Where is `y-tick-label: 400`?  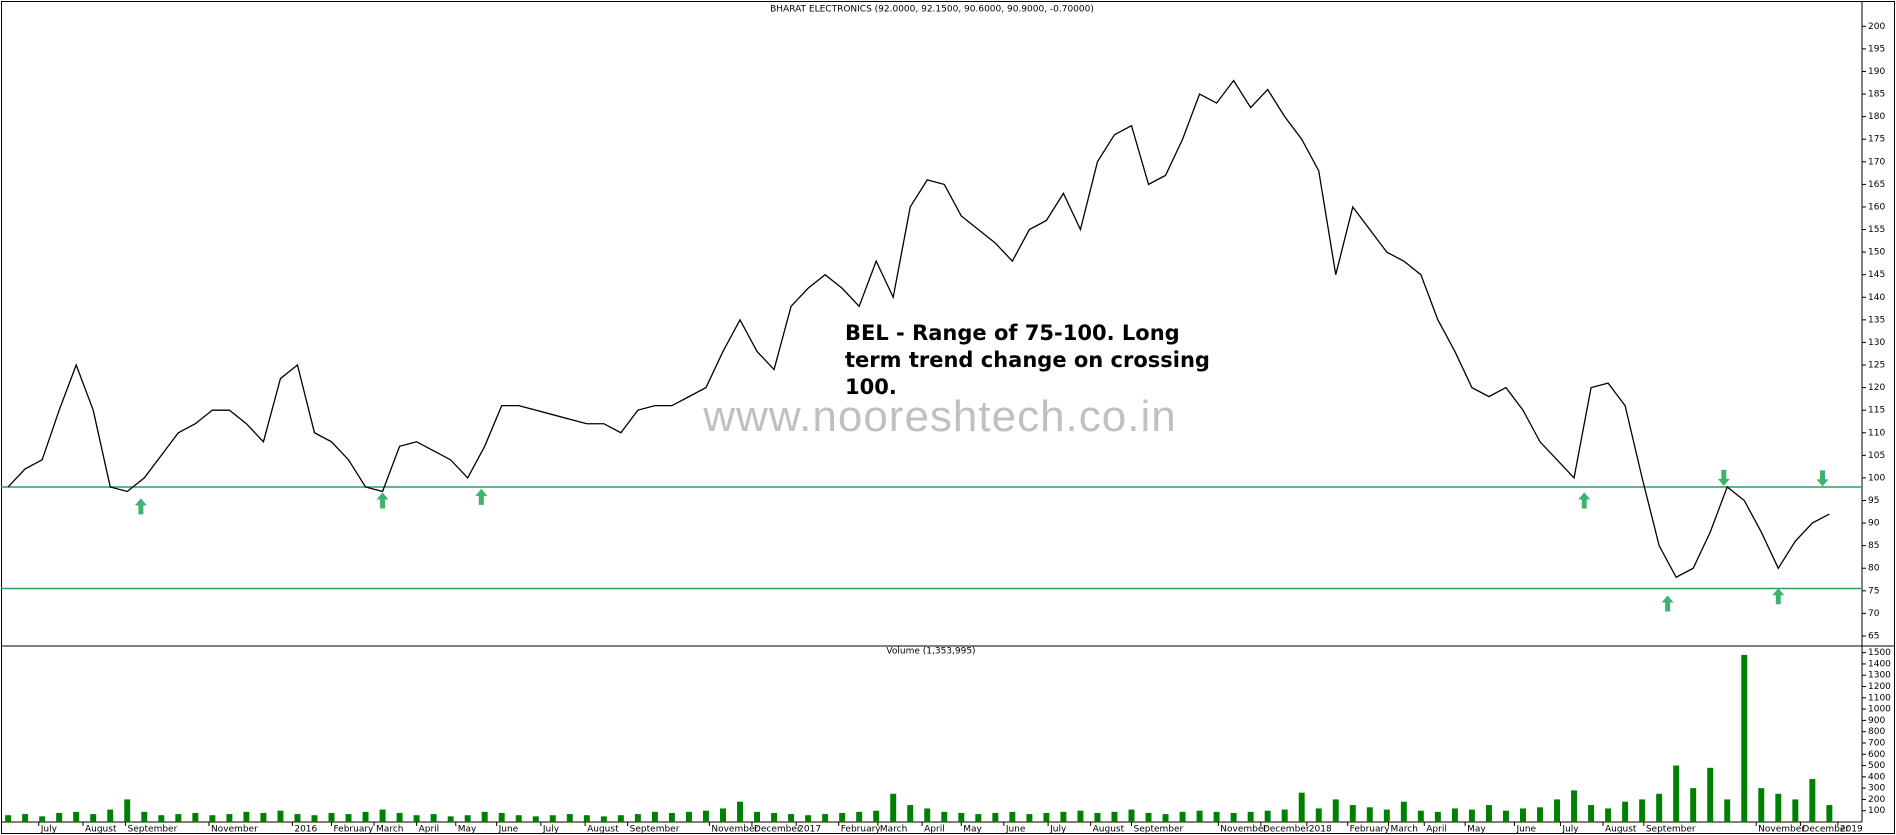 y-tick-label: 400 is located at coordinates (1876, 777).